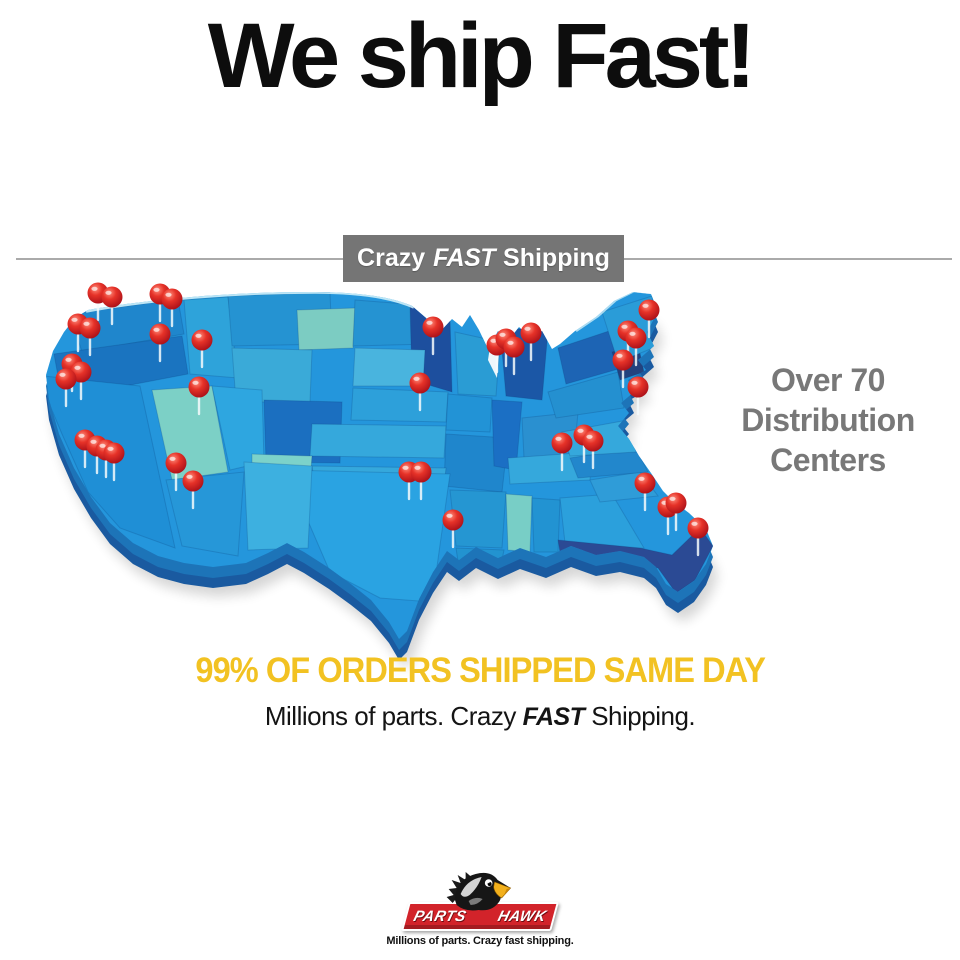 This screenshot has height=960, width=960. What do you see at coordinates (480, 941) in the screenshot?
I see `logo-tagline: Millions of parts. Crazy fast shipping.` at bounding box center [480, 941].